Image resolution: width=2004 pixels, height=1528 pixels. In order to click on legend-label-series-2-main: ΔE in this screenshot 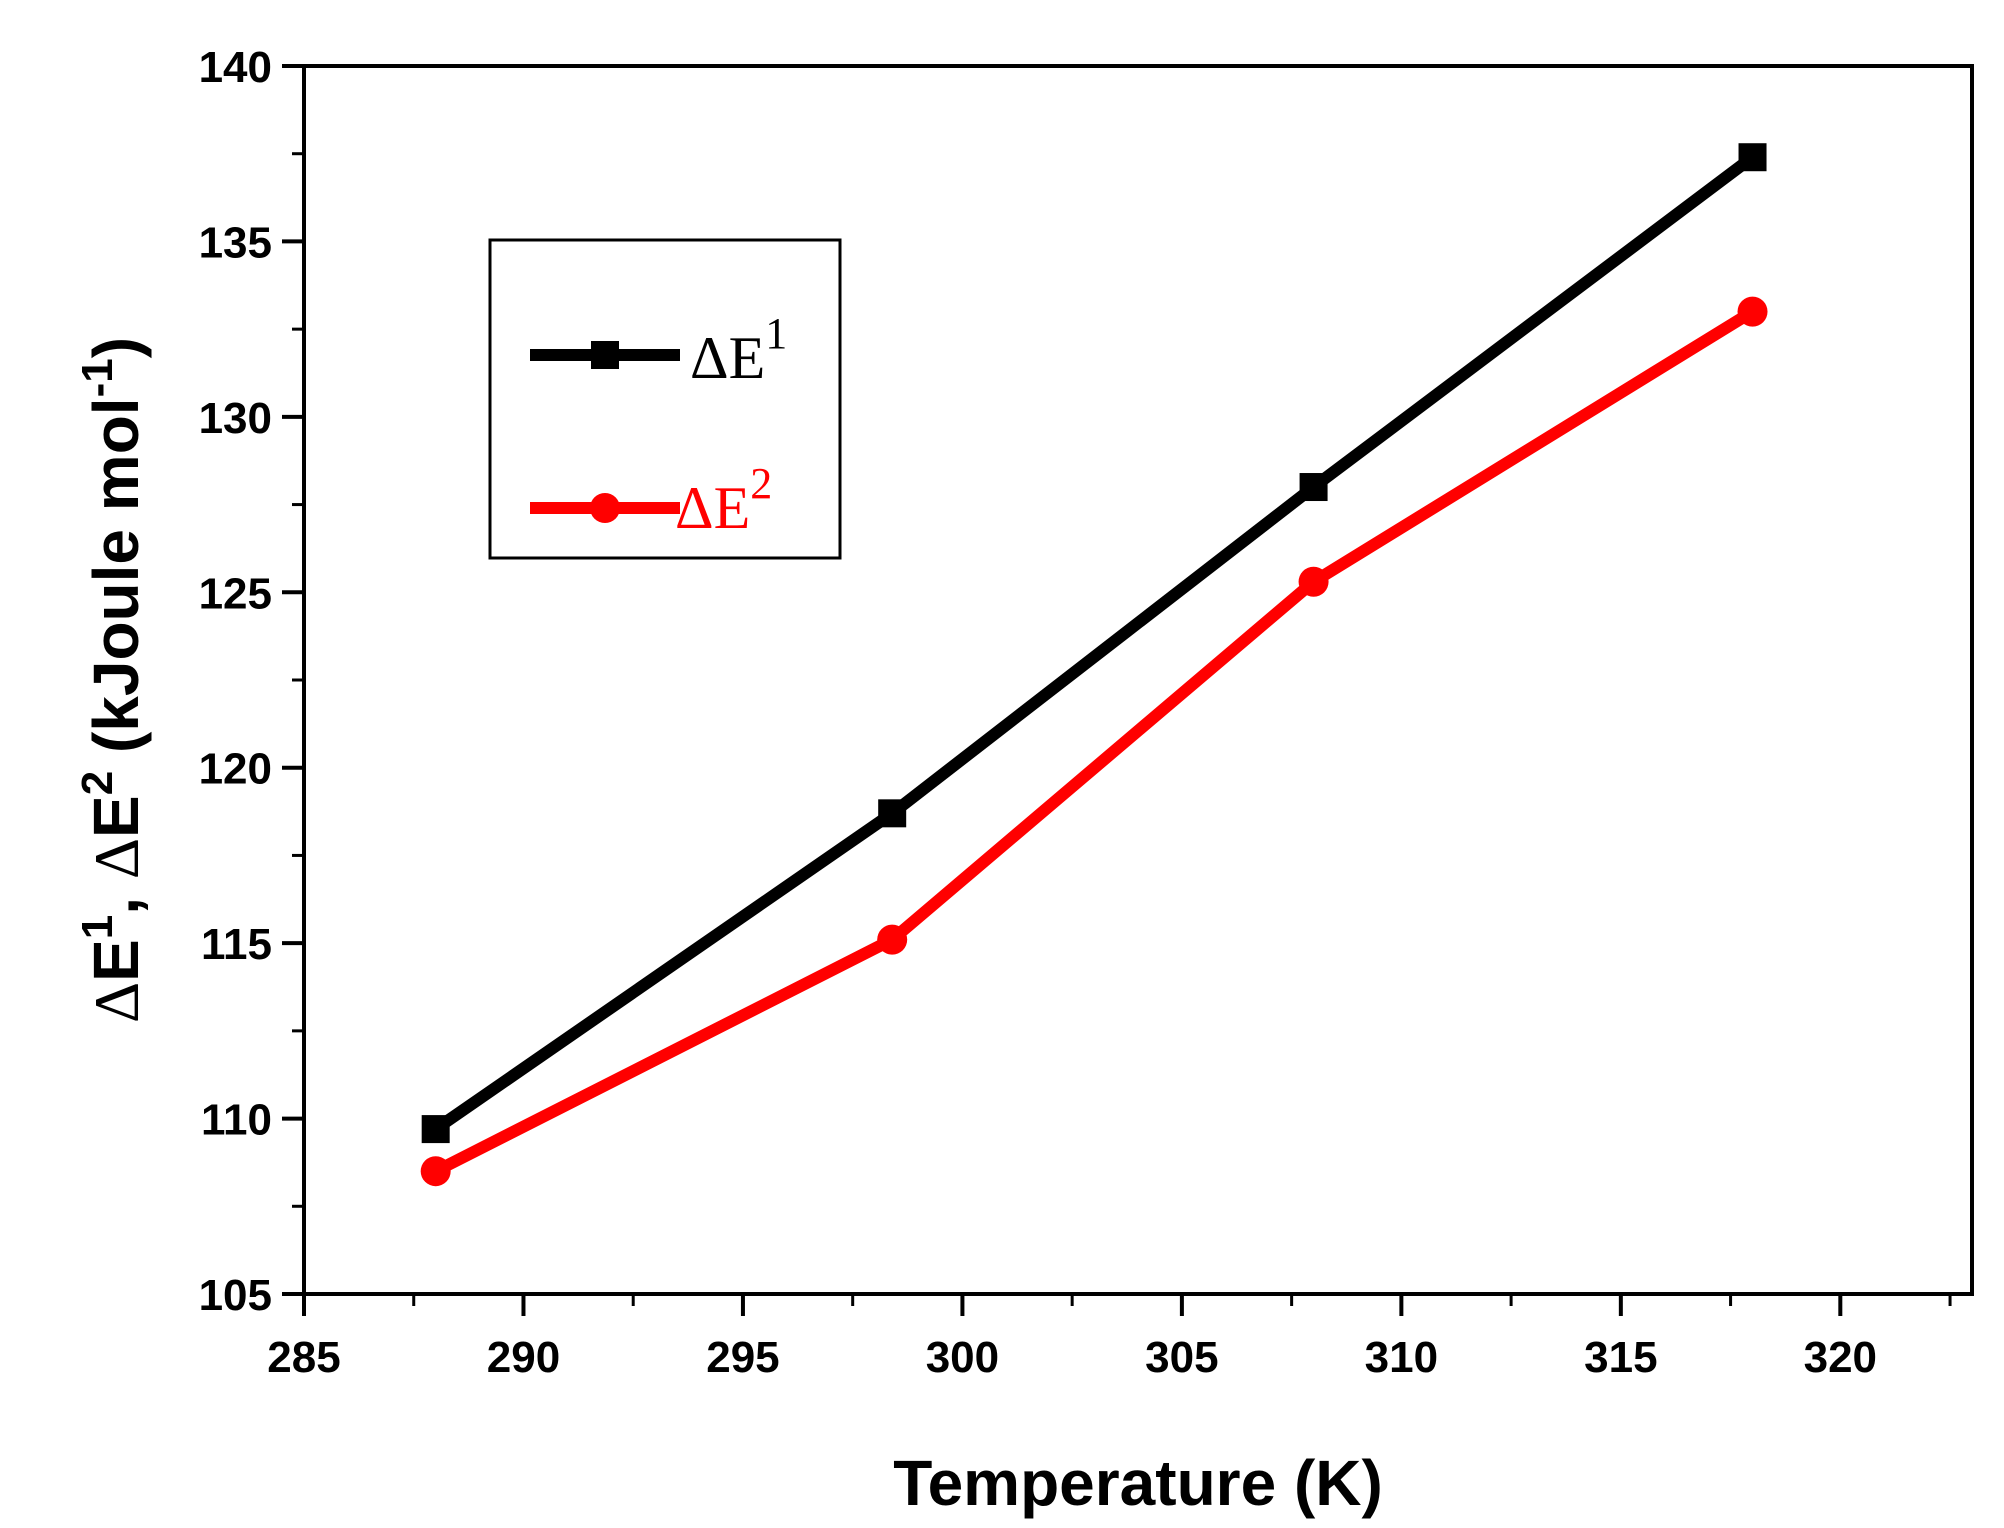, I will do `click(712, 508)`.